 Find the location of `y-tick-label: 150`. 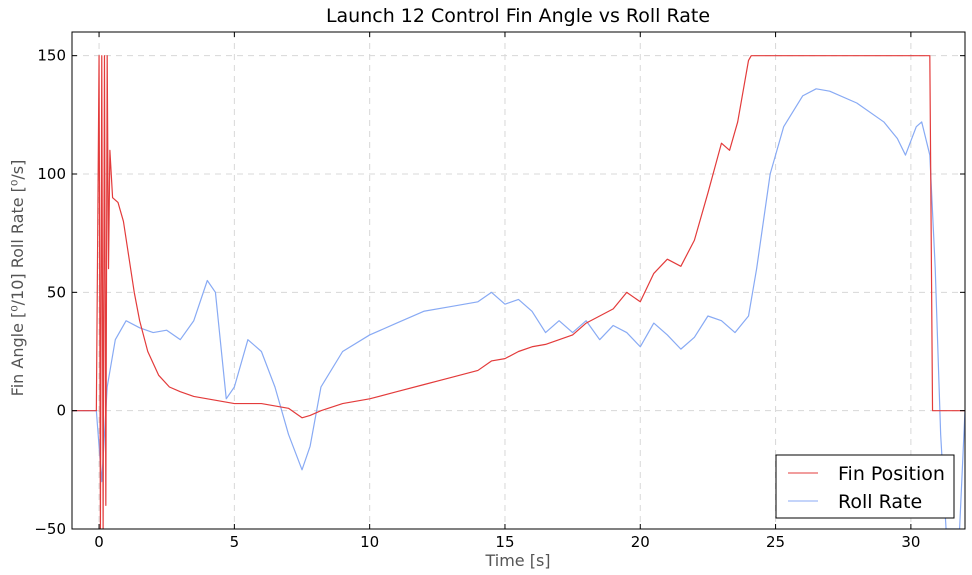

y-tick-label: 150 is located at coordinates (51, 56).